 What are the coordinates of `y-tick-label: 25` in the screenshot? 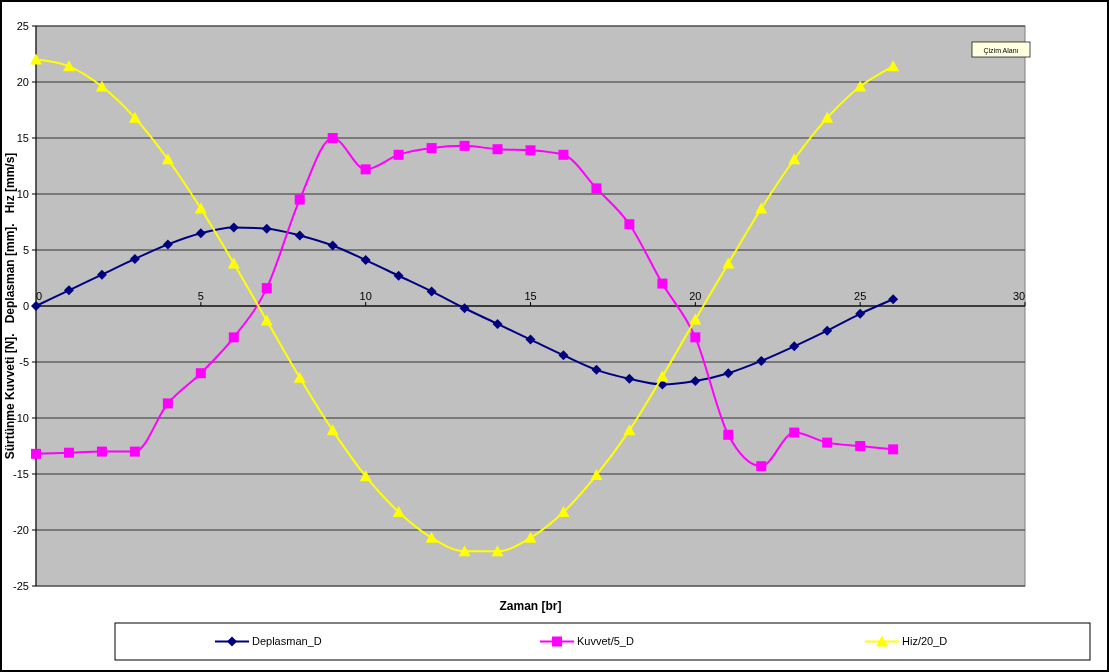 It's located at (22, 25).